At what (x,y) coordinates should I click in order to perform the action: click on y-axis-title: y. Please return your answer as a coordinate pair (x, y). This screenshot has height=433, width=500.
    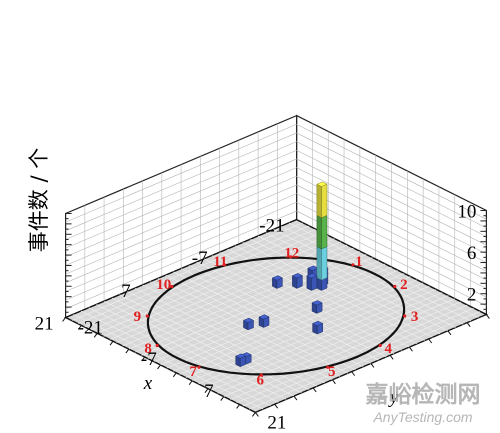
    Looking at the image, I should click on (393, 397).